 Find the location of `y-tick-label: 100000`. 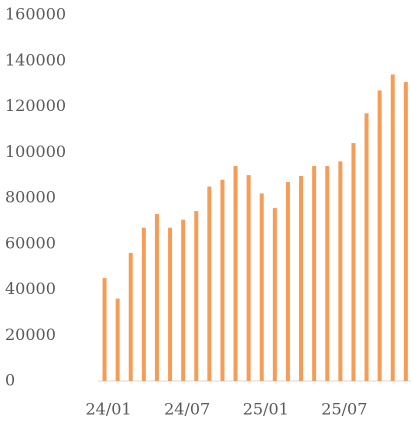

y-tick-label: 100000 is located at coordinates (35, 151).